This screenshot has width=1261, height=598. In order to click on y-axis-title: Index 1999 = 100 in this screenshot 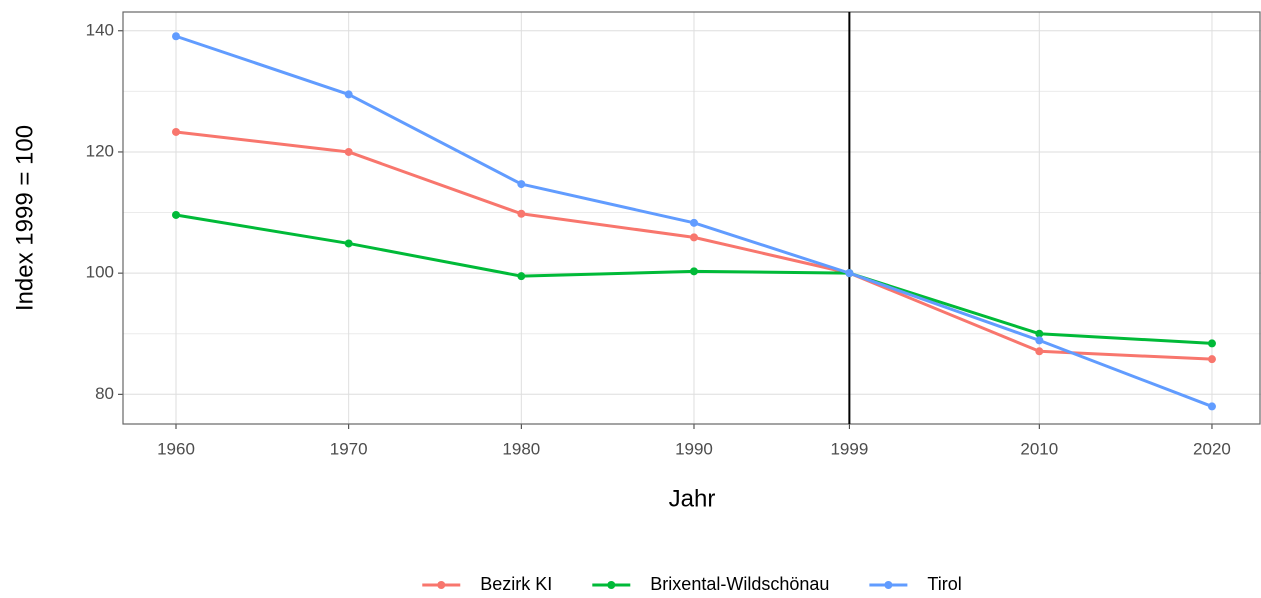, I will do `click(24, 218)`.